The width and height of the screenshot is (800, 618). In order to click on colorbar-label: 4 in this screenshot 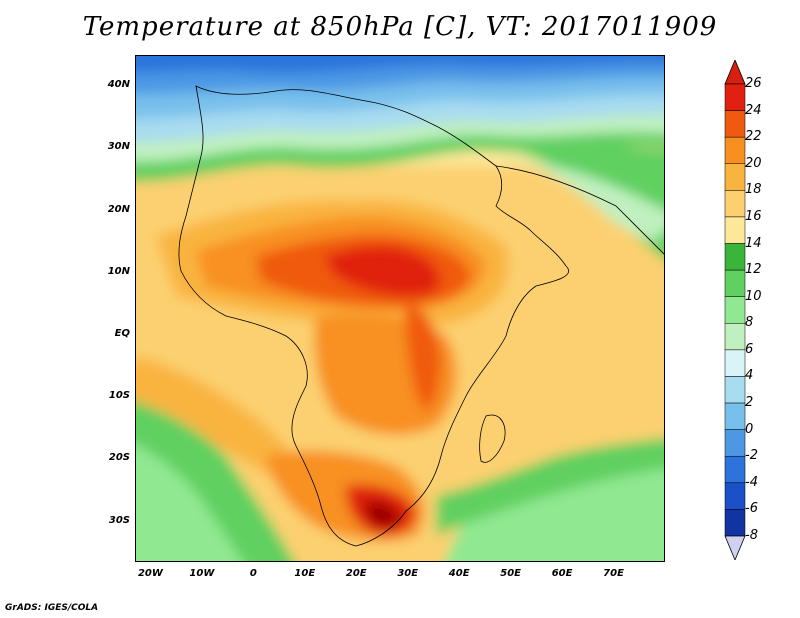, I will do `click(749, 376)`.